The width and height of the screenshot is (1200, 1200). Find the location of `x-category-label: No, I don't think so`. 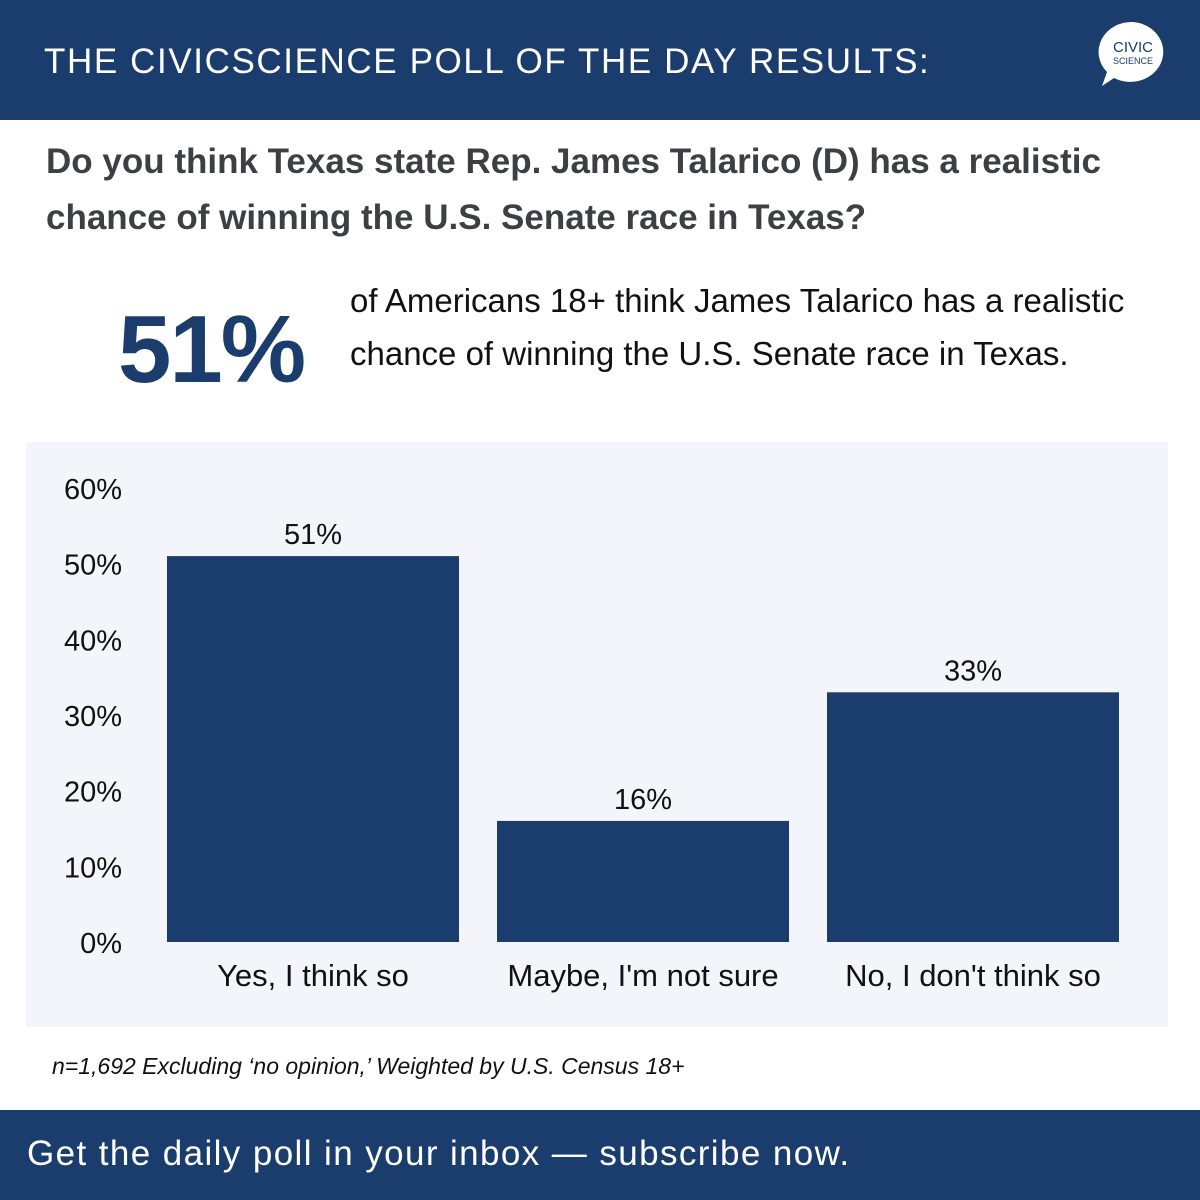

x-category-label: No, I don't think so is located at coordinates (973, 975).